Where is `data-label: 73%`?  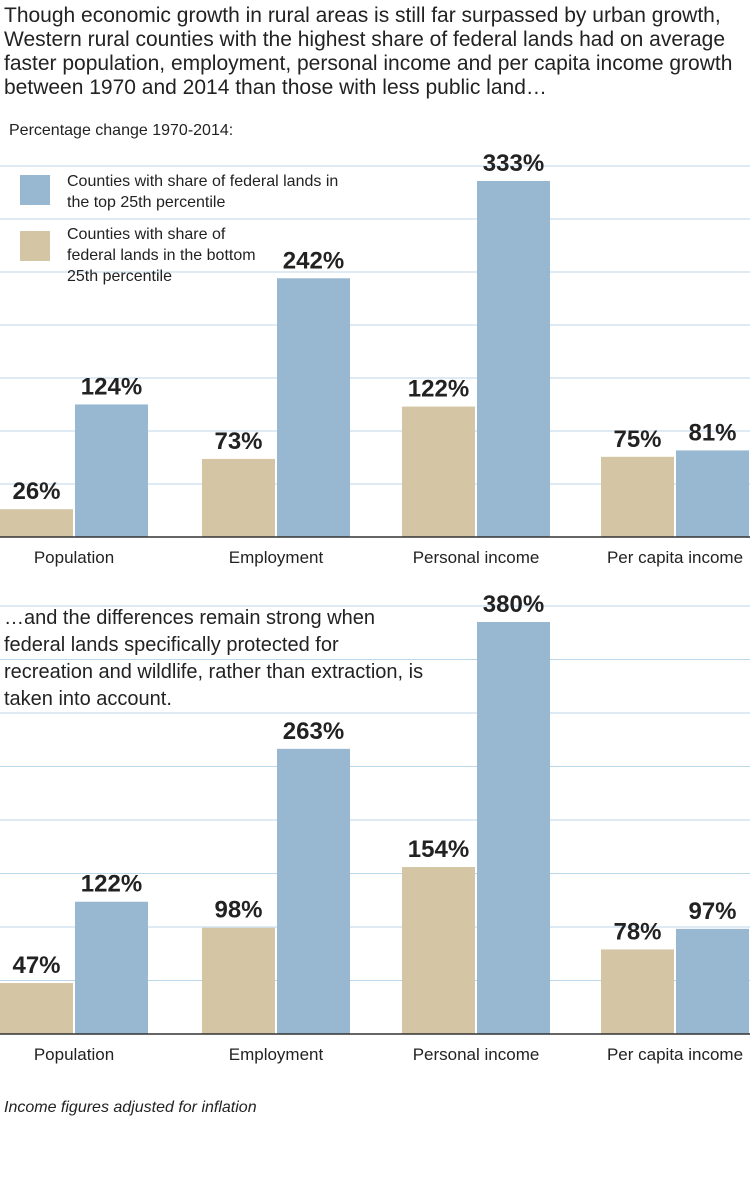
data-label: 73% is located at coordinates (238, 441).